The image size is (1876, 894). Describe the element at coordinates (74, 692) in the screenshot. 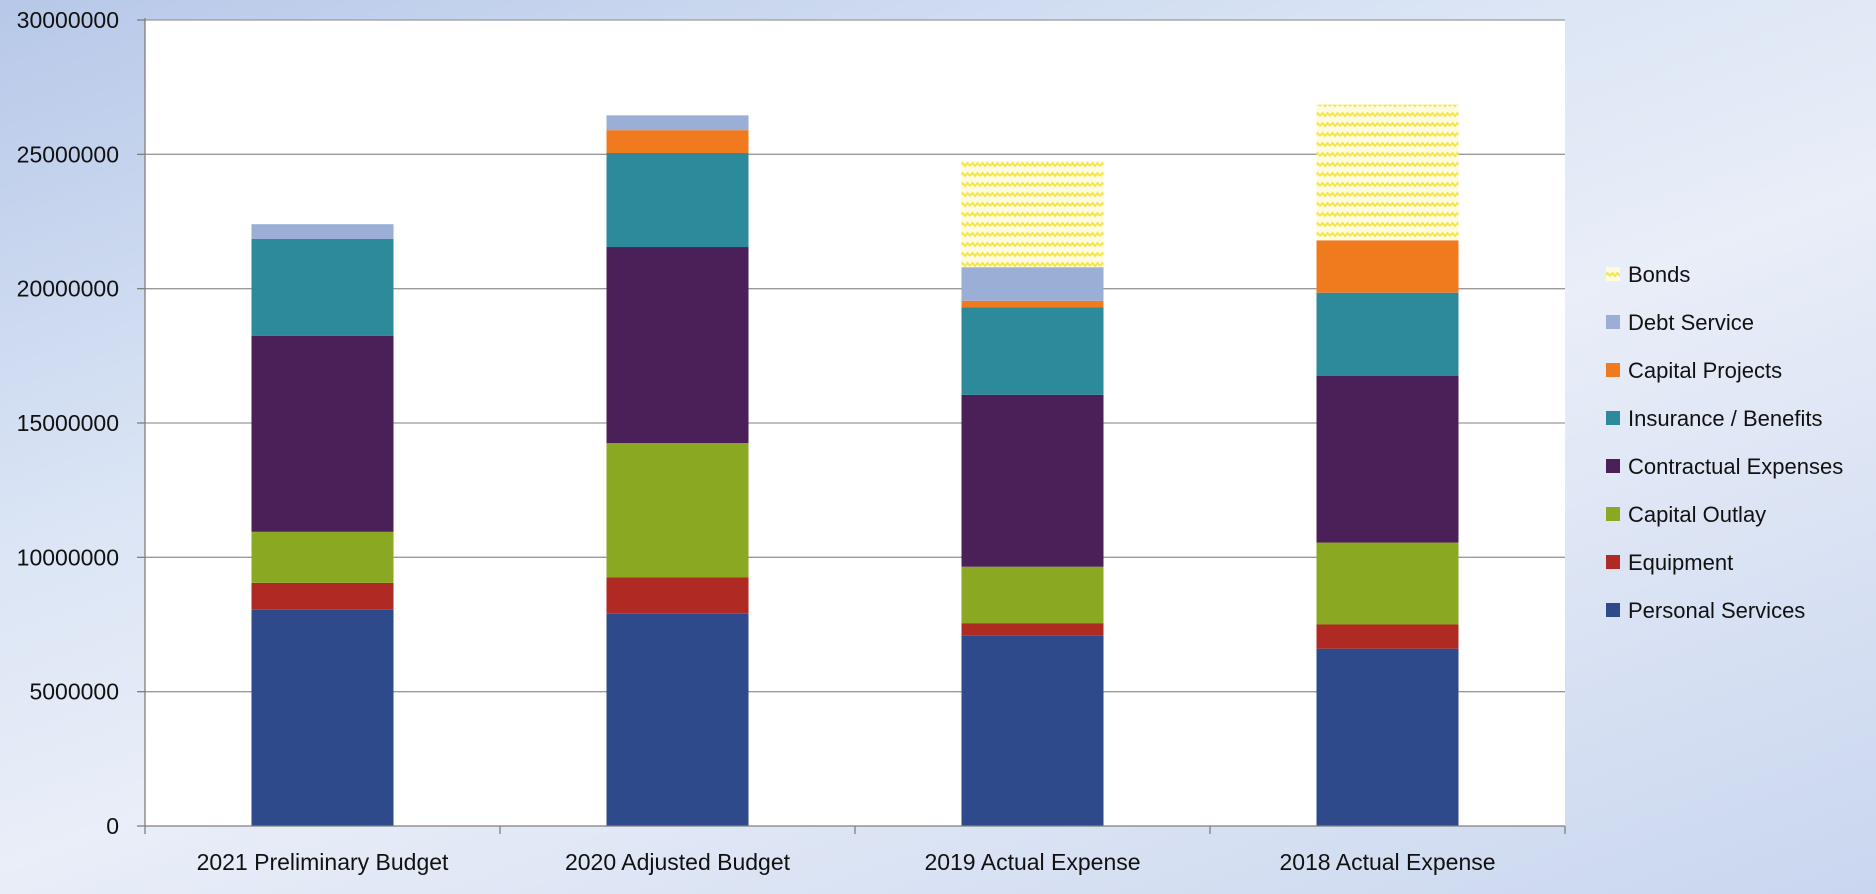

I see `y-tick-label: 5000000` at that location.